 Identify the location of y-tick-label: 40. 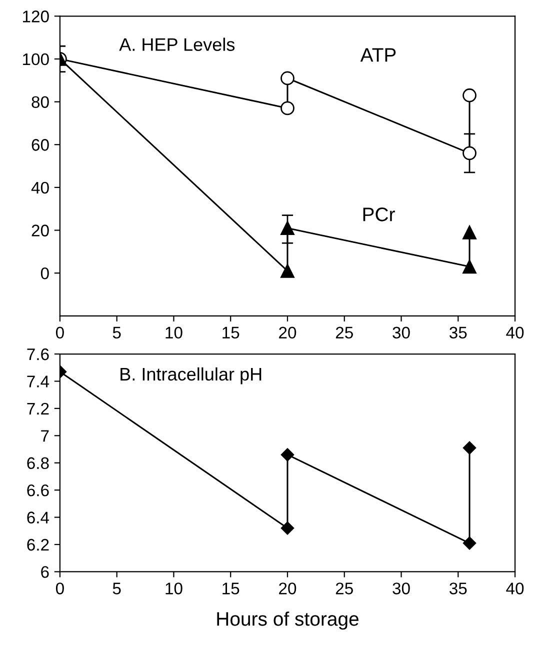
(40, 188).